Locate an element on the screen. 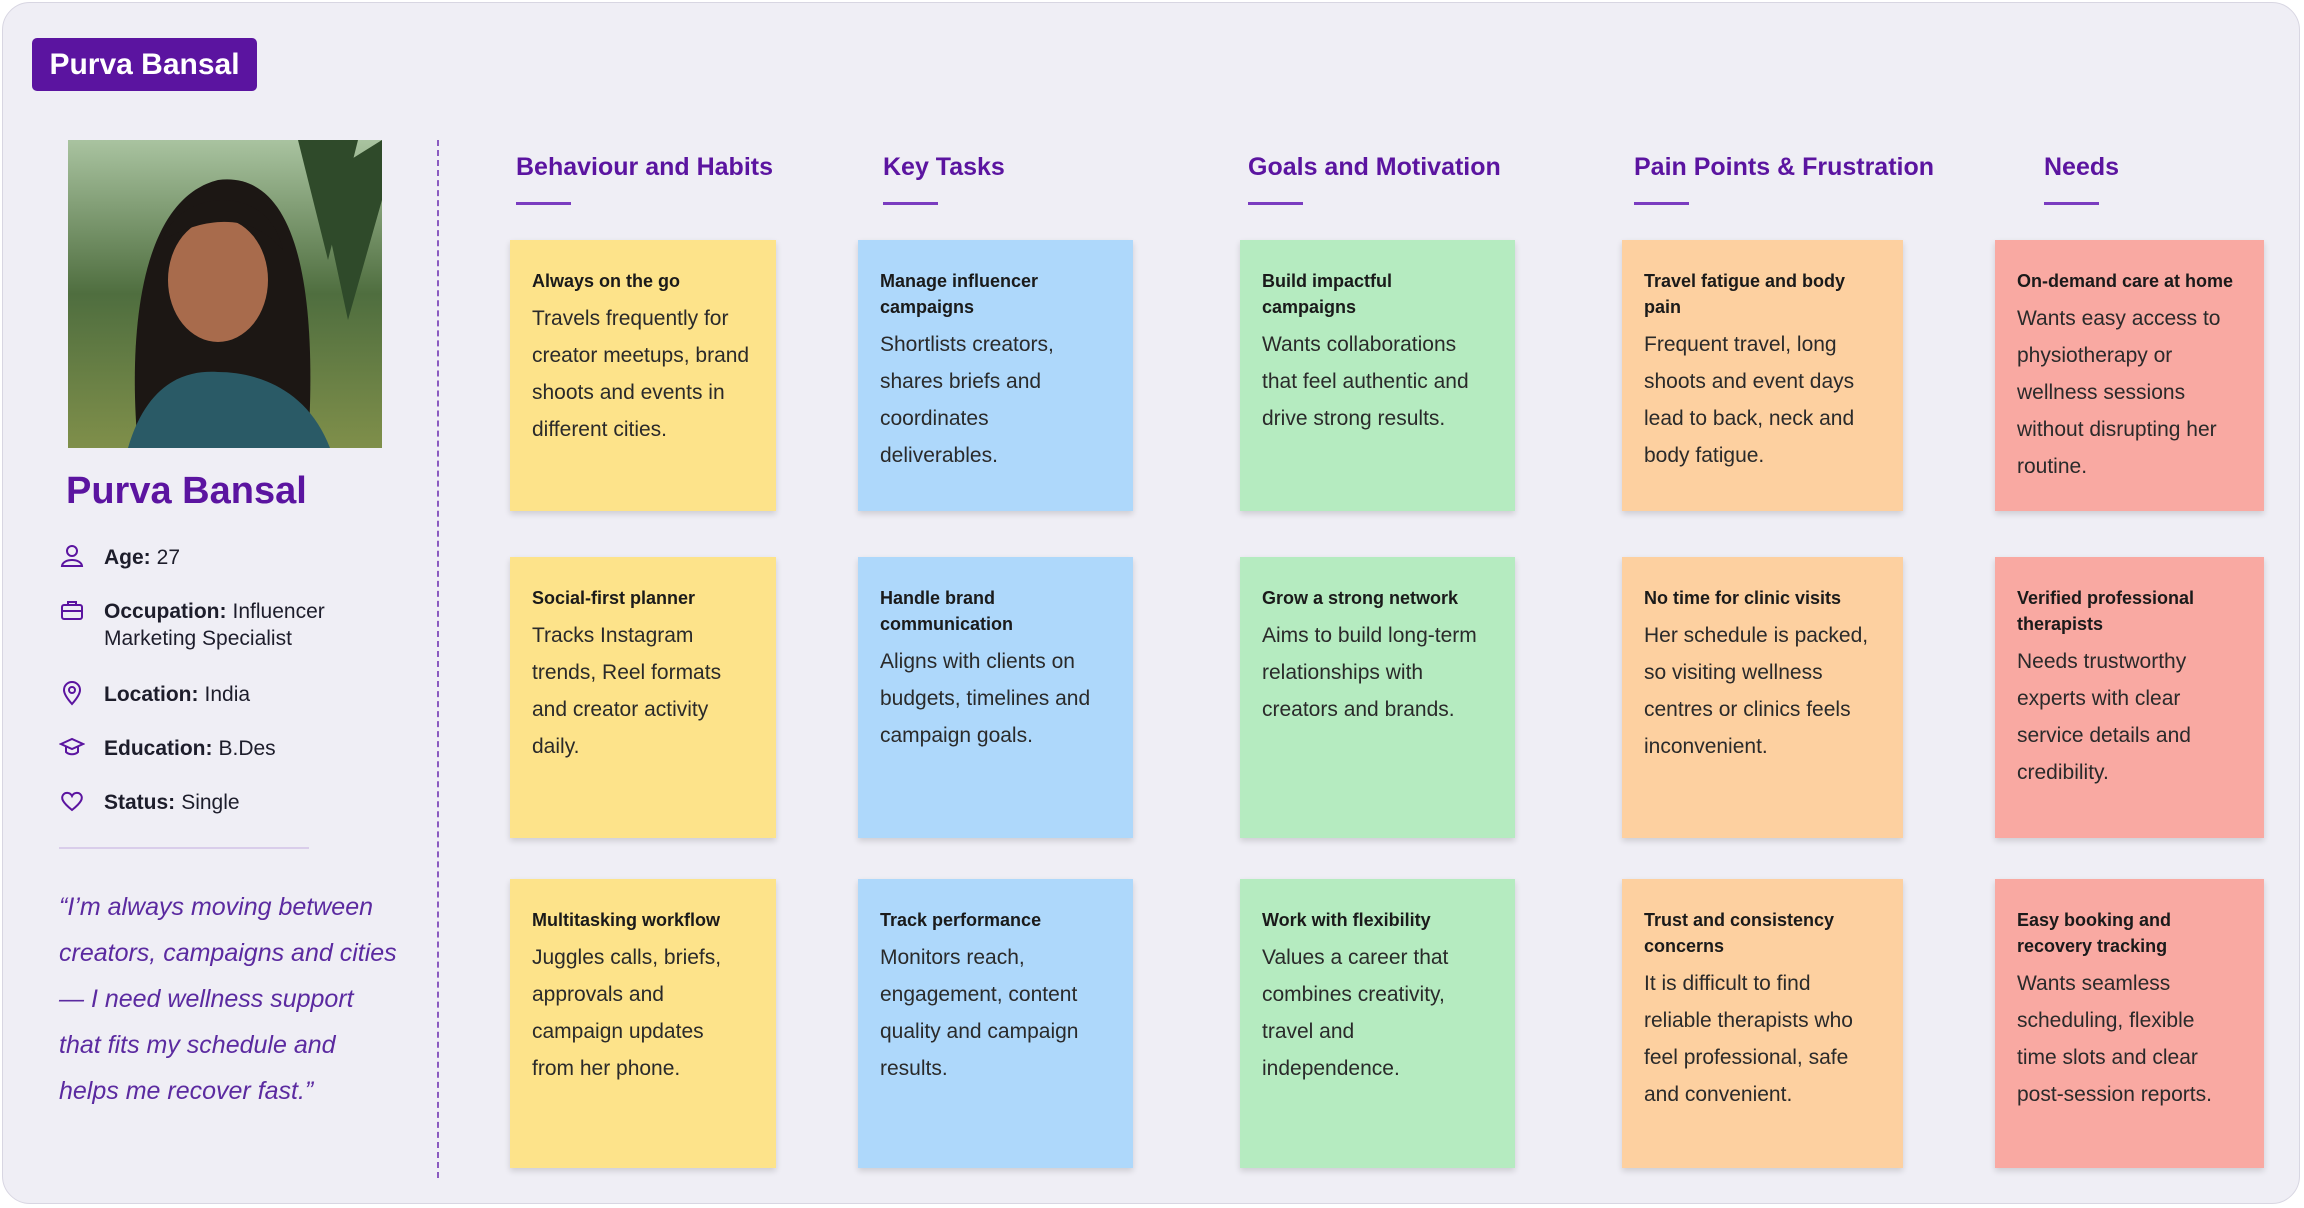  detail-row: Education: B.Des is located at coordinates (229, 748).